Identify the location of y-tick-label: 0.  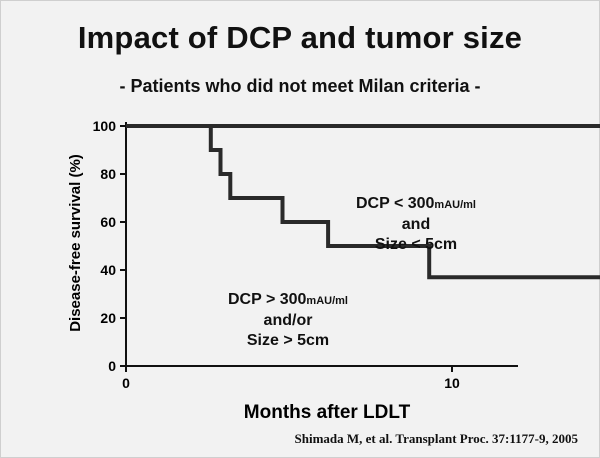
(112, 366).